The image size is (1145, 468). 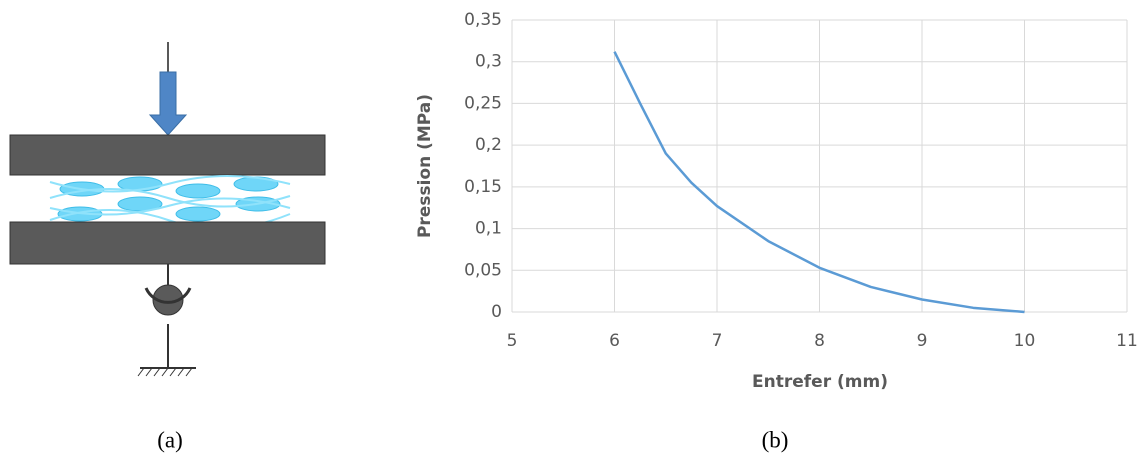 What do you see at coordinates (165, 372) in the screenshot?
I see `ground-hatch` at bounding box center [165, 372].